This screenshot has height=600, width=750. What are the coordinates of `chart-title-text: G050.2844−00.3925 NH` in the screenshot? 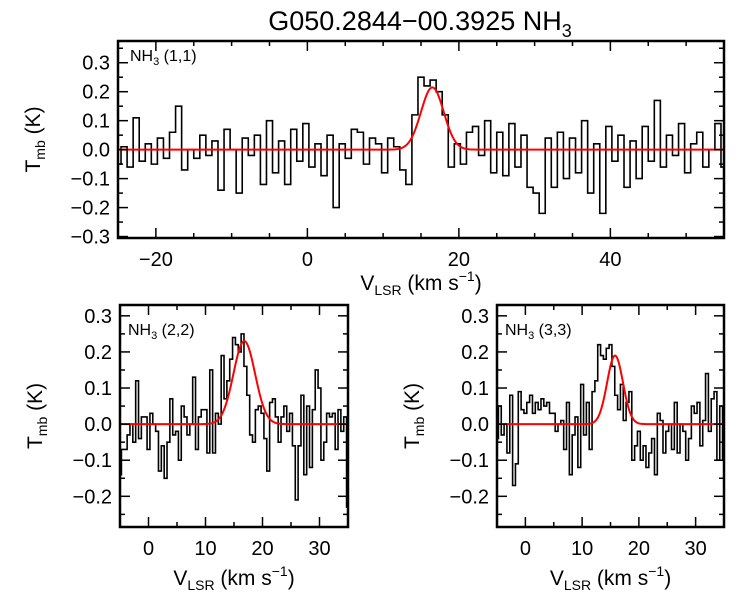 It's located at (414, 21).